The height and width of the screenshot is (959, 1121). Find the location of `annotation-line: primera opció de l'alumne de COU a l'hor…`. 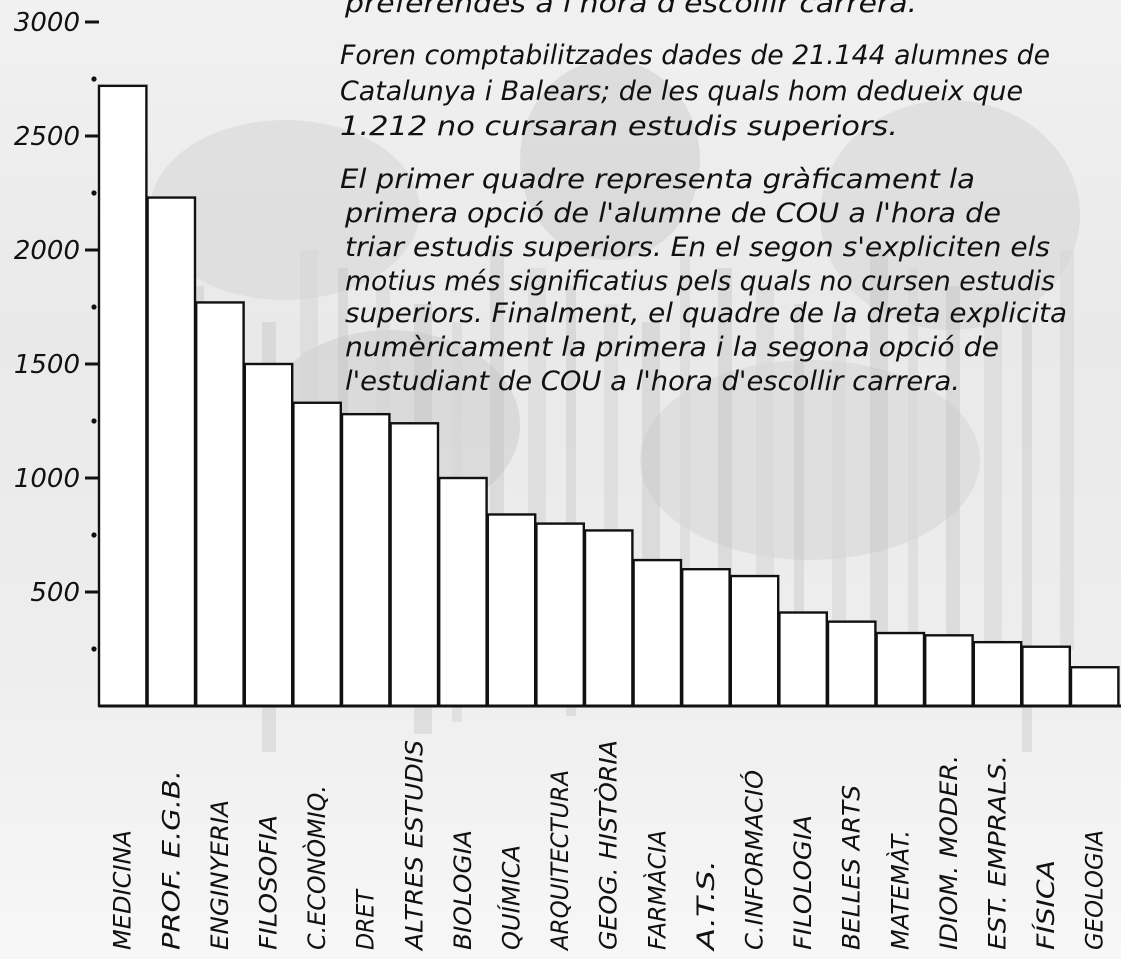

annotation-line: primera opció de l'alumne de COU a l'hor… is located at coordinates (672, 213).